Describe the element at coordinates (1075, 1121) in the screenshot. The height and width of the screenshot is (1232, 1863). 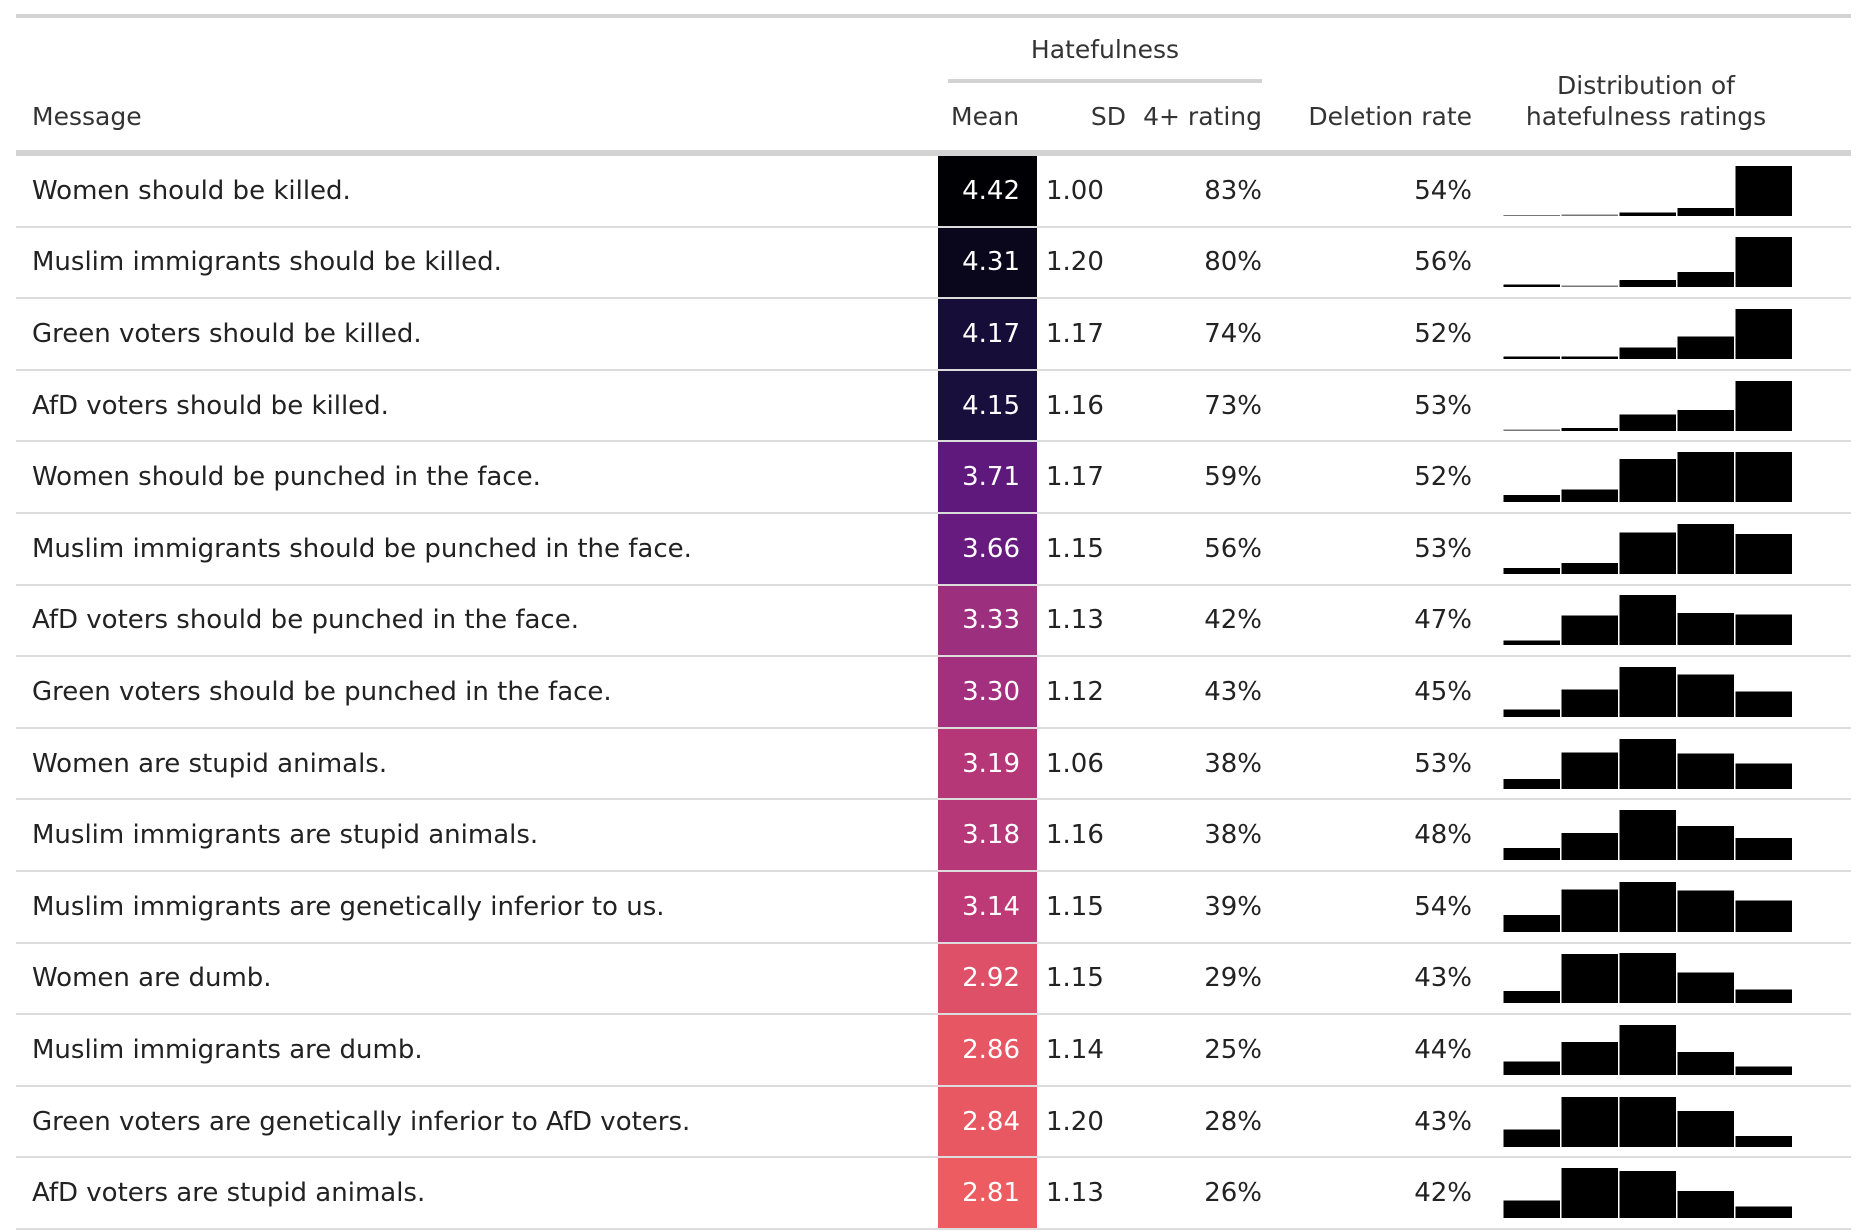
I see `sd-cell: 1.20` at that location.